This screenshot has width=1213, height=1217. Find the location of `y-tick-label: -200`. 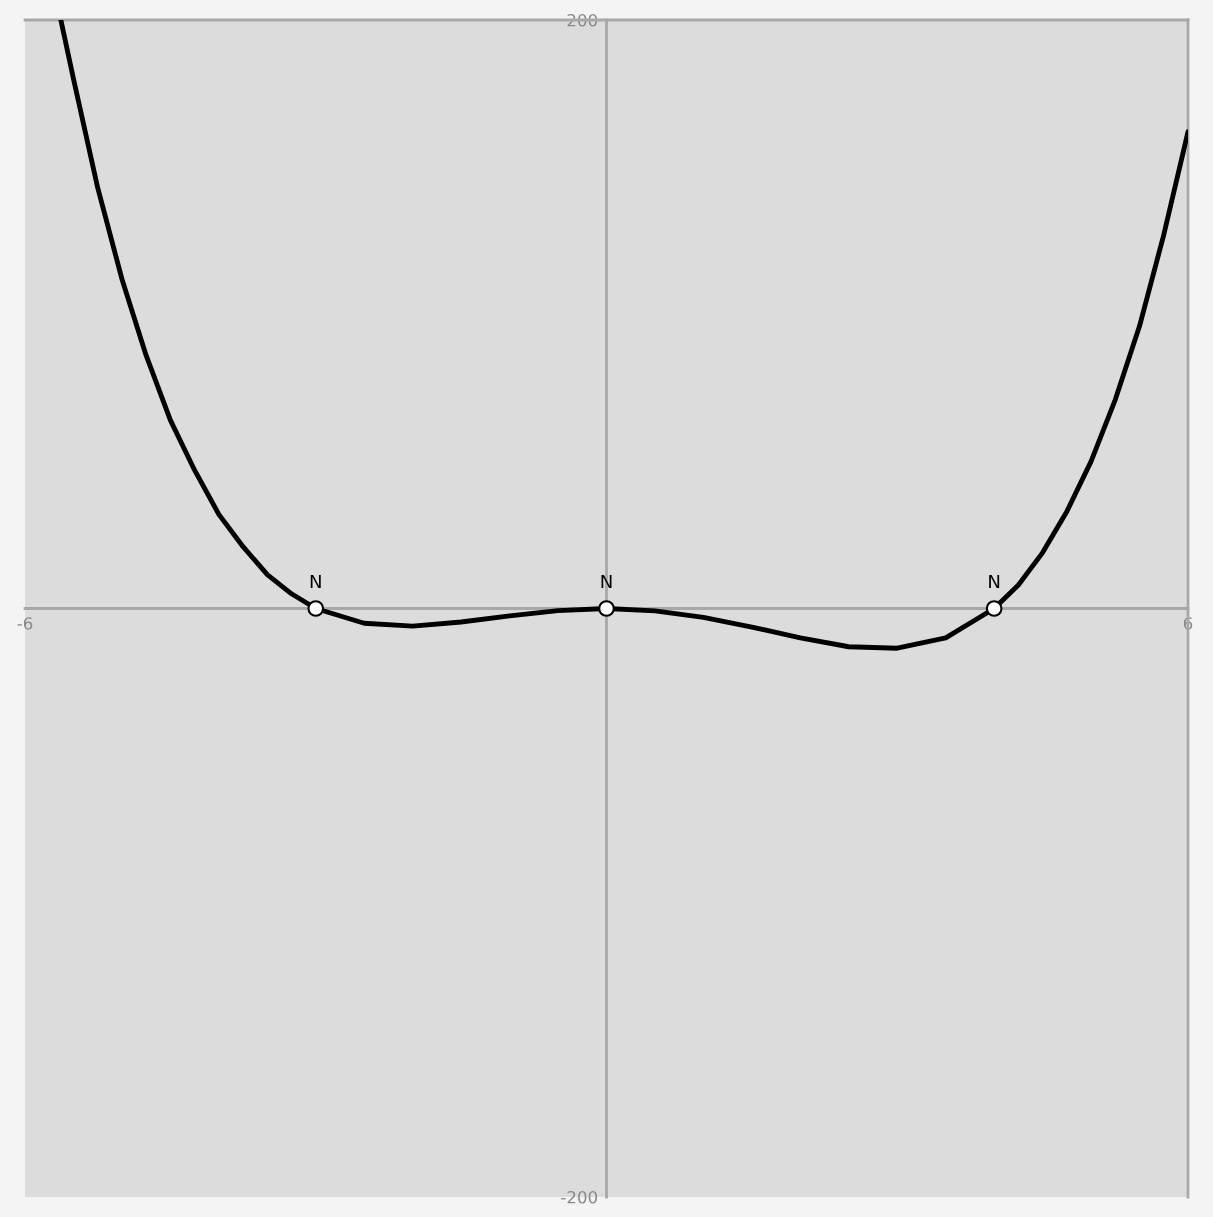

y-tick-label: -200 is located at coordinates (579, 1197).